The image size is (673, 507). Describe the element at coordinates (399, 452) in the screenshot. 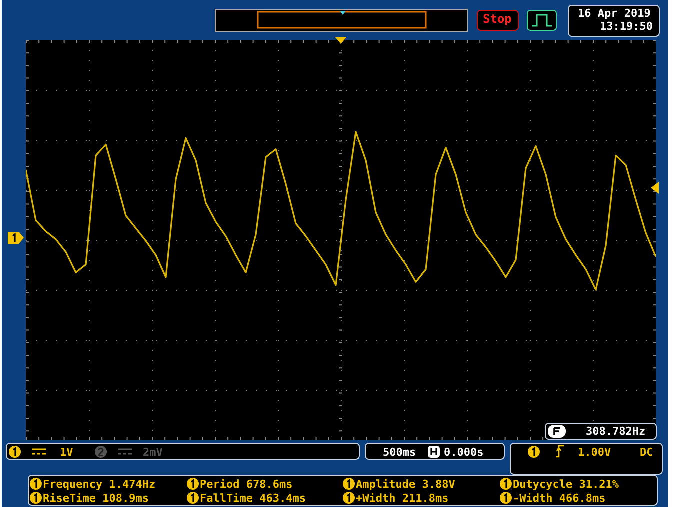

I see `text: 500ms` at that location.